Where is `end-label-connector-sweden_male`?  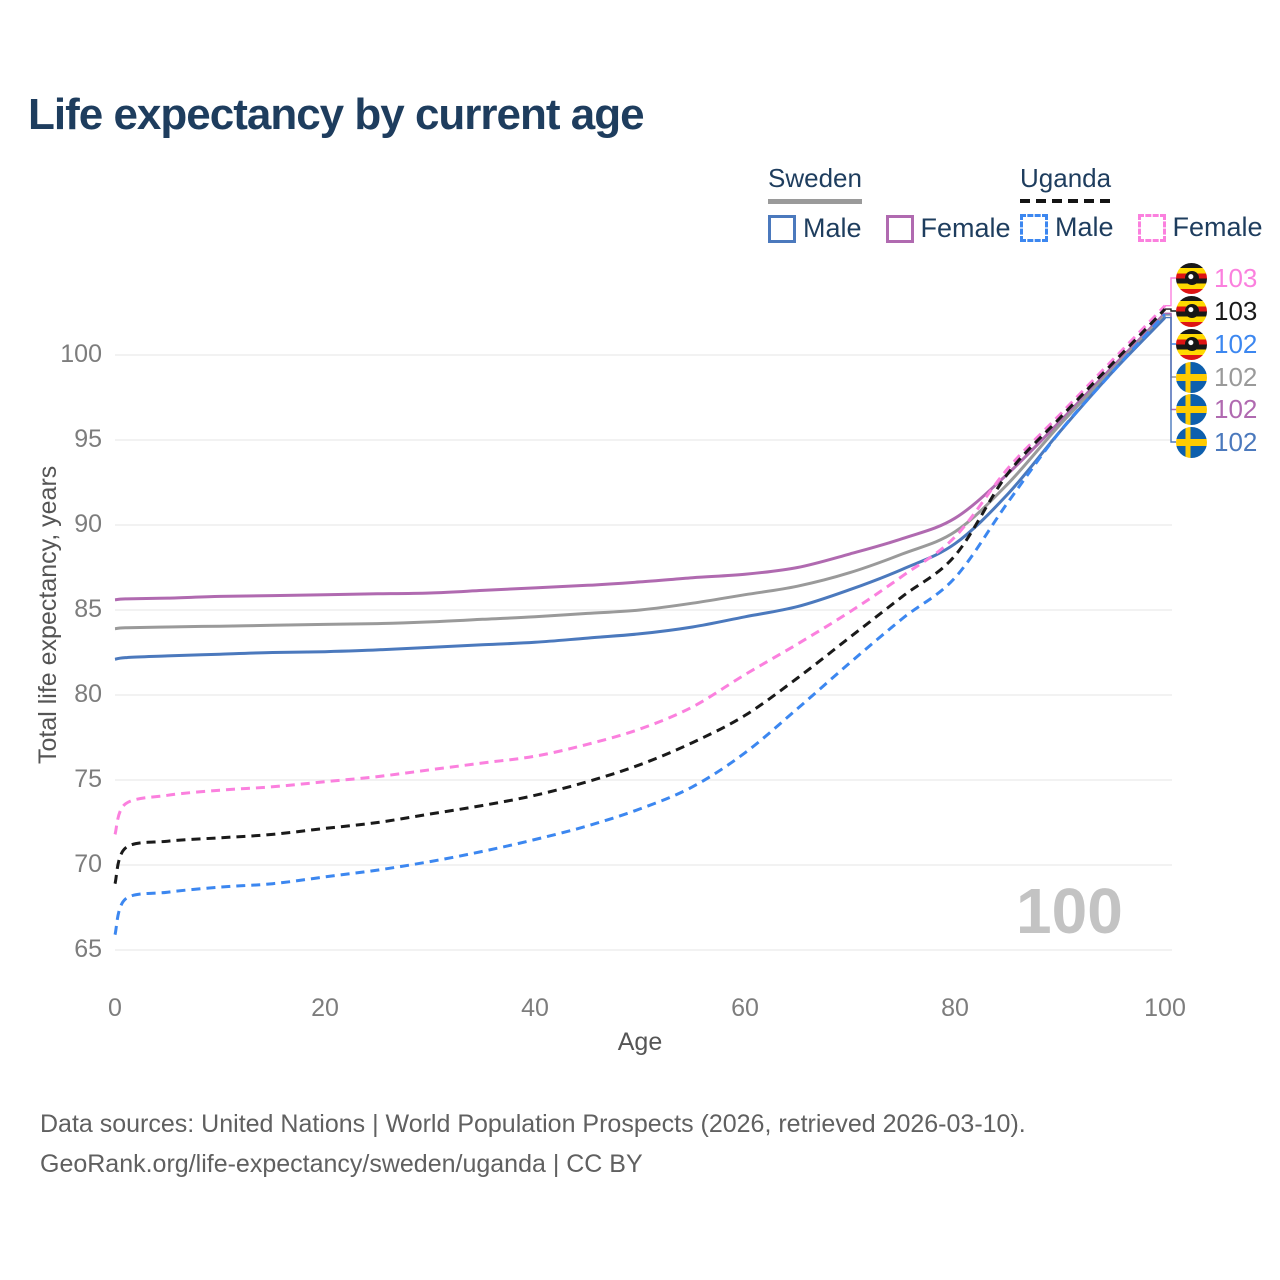
end-label-connector-sweden_male is located at coordinates (1170, 379).